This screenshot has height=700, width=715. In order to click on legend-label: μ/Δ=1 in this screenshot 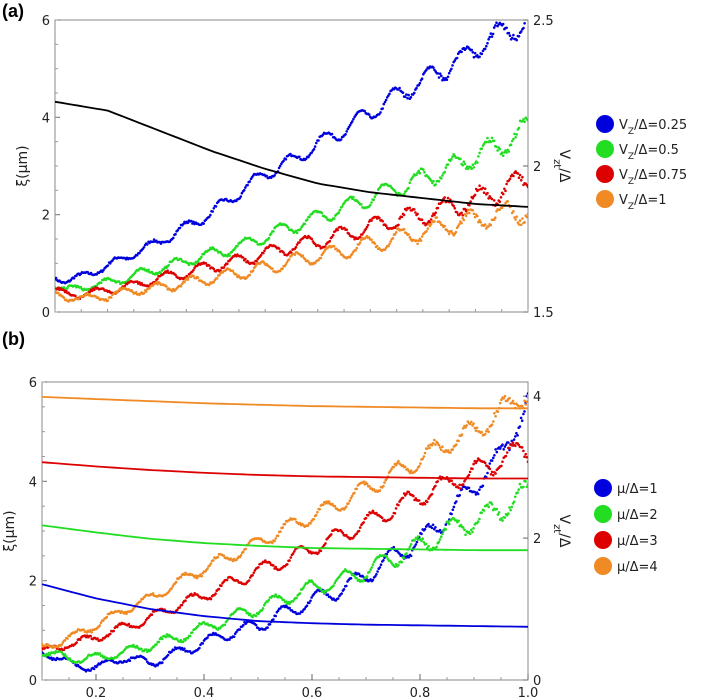, I will do `click(637, 489)`.